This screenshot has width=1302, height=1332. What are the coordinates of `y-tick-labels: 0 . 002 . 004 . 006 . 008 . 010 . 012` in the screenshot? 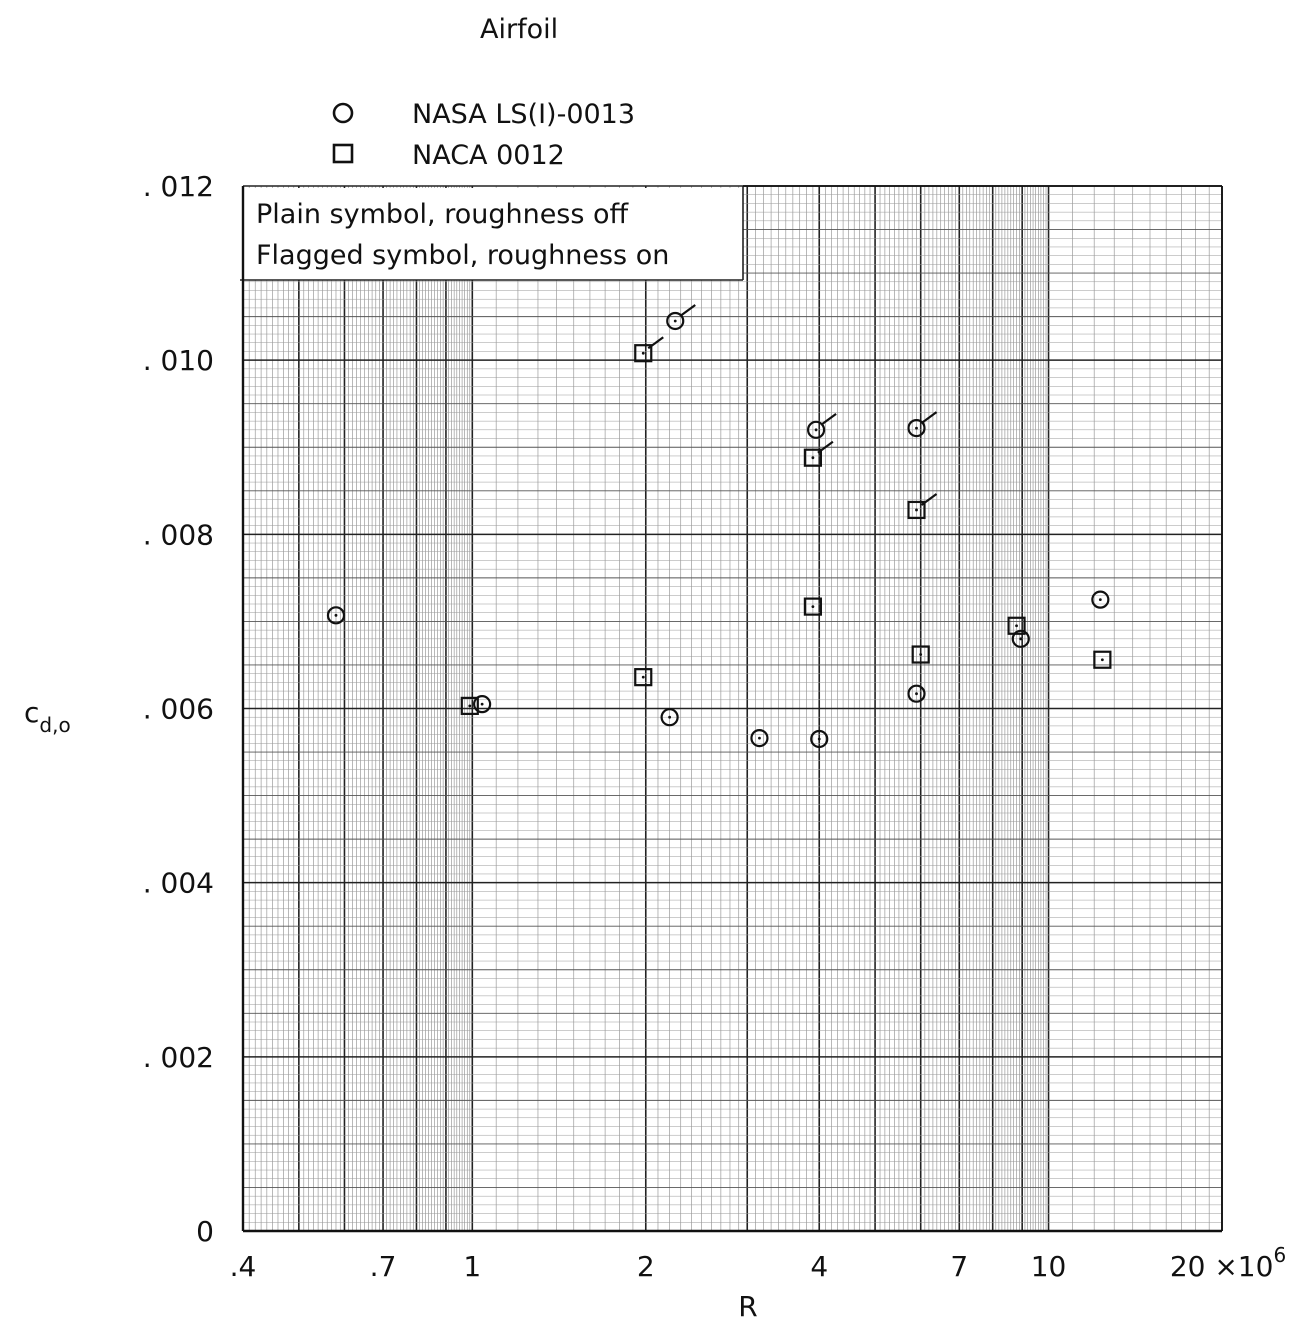 It's located at (178, 709).